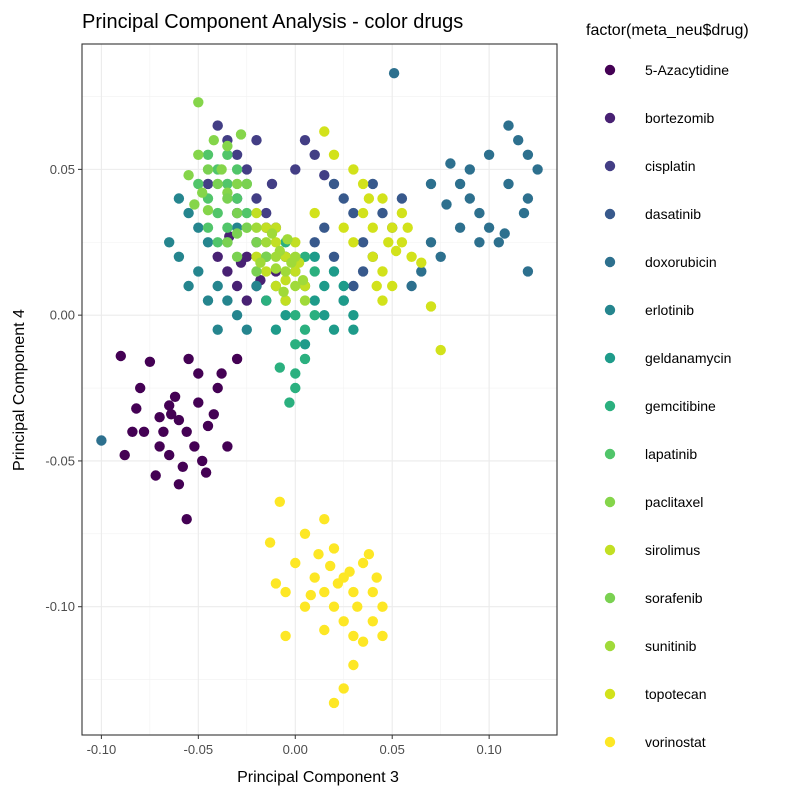 This screenshot has width=800, height=800. Describe the element at coordinates (652, 214) in the screenshot. I see `legend-item: dasatinib` at that location.